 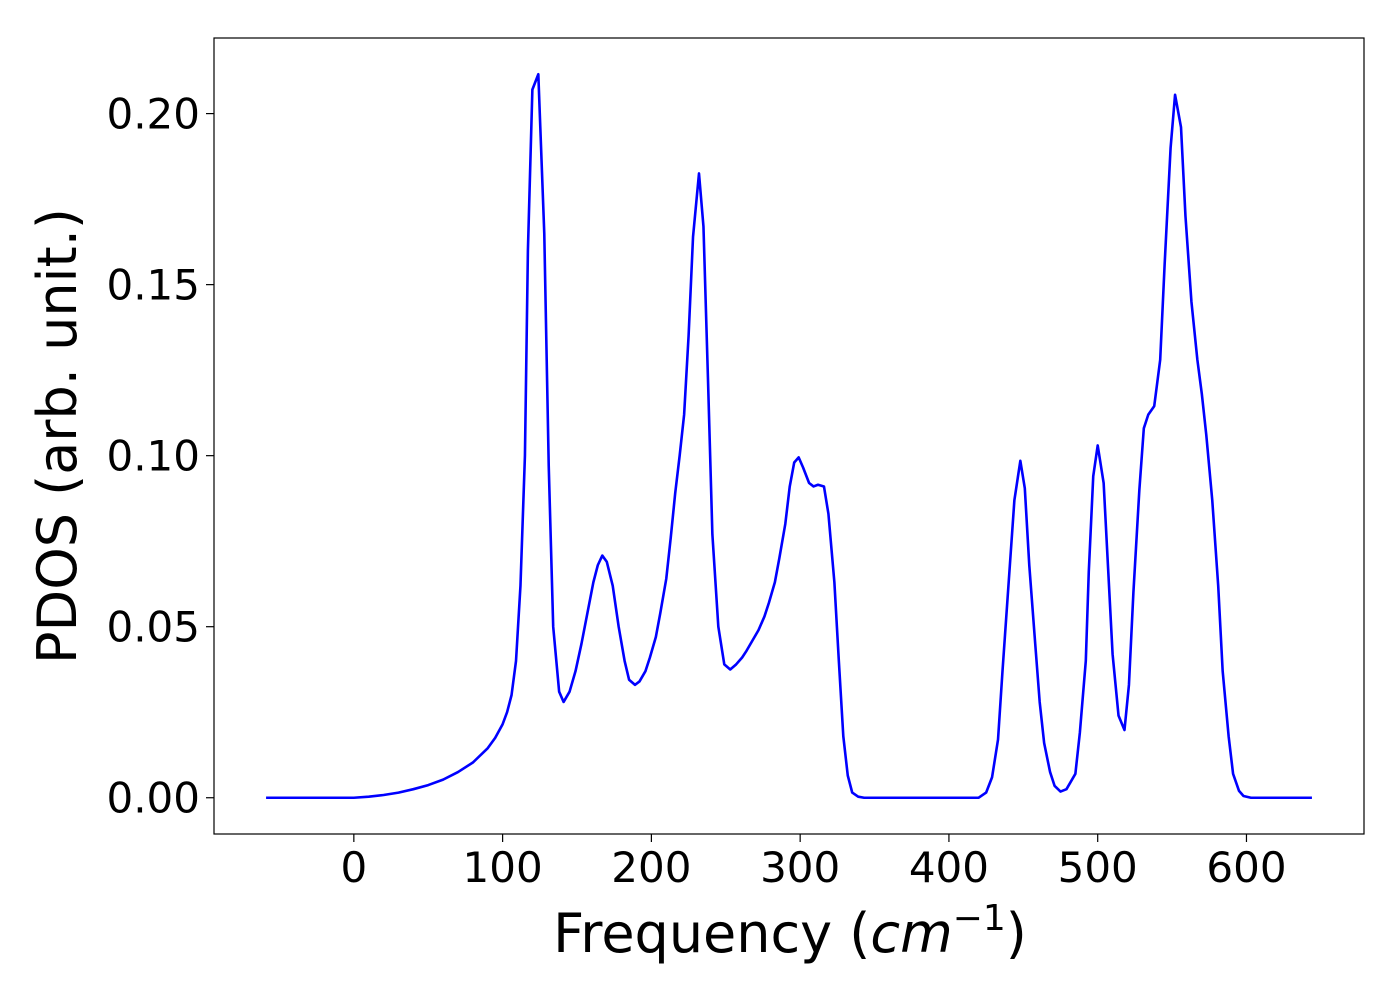 I want to click on x-label-part: Frequency (, so click(x=711, y=933).